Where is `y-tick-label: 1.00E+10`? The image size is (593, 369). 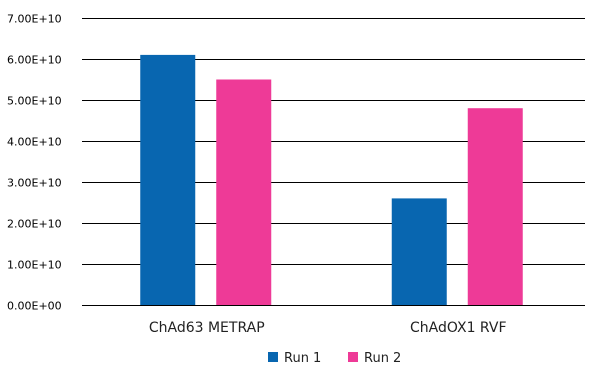 y-tick-label: 1.00E+10 is located at coordinates (34, 265).